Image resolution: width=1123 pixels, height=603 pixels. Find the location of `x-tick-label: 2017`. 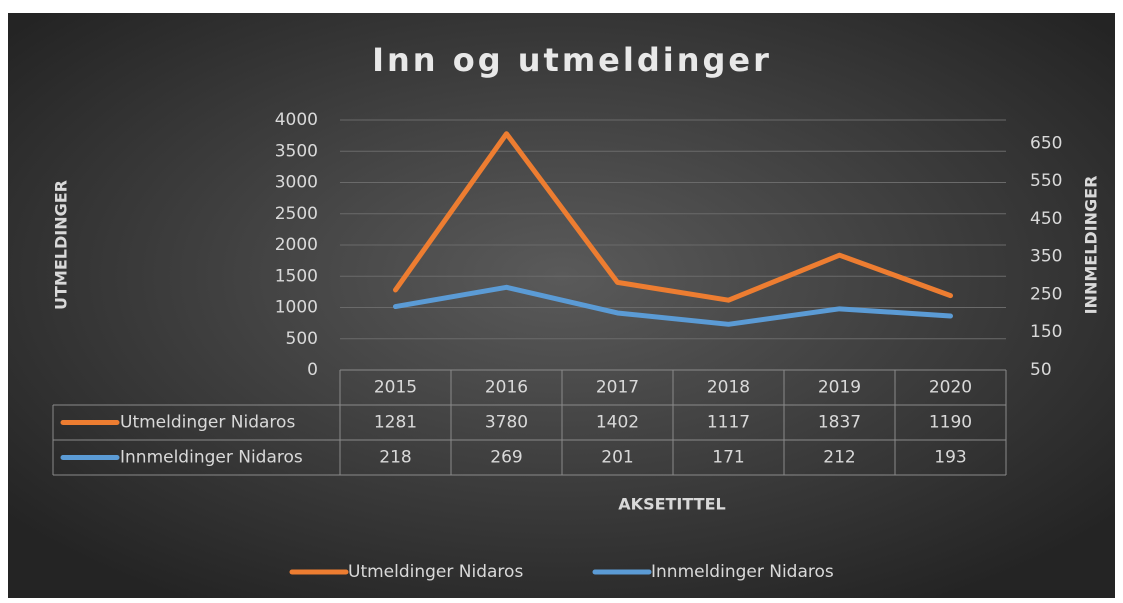

x-tick-label: 2017 is located at coordinates (617, 388).